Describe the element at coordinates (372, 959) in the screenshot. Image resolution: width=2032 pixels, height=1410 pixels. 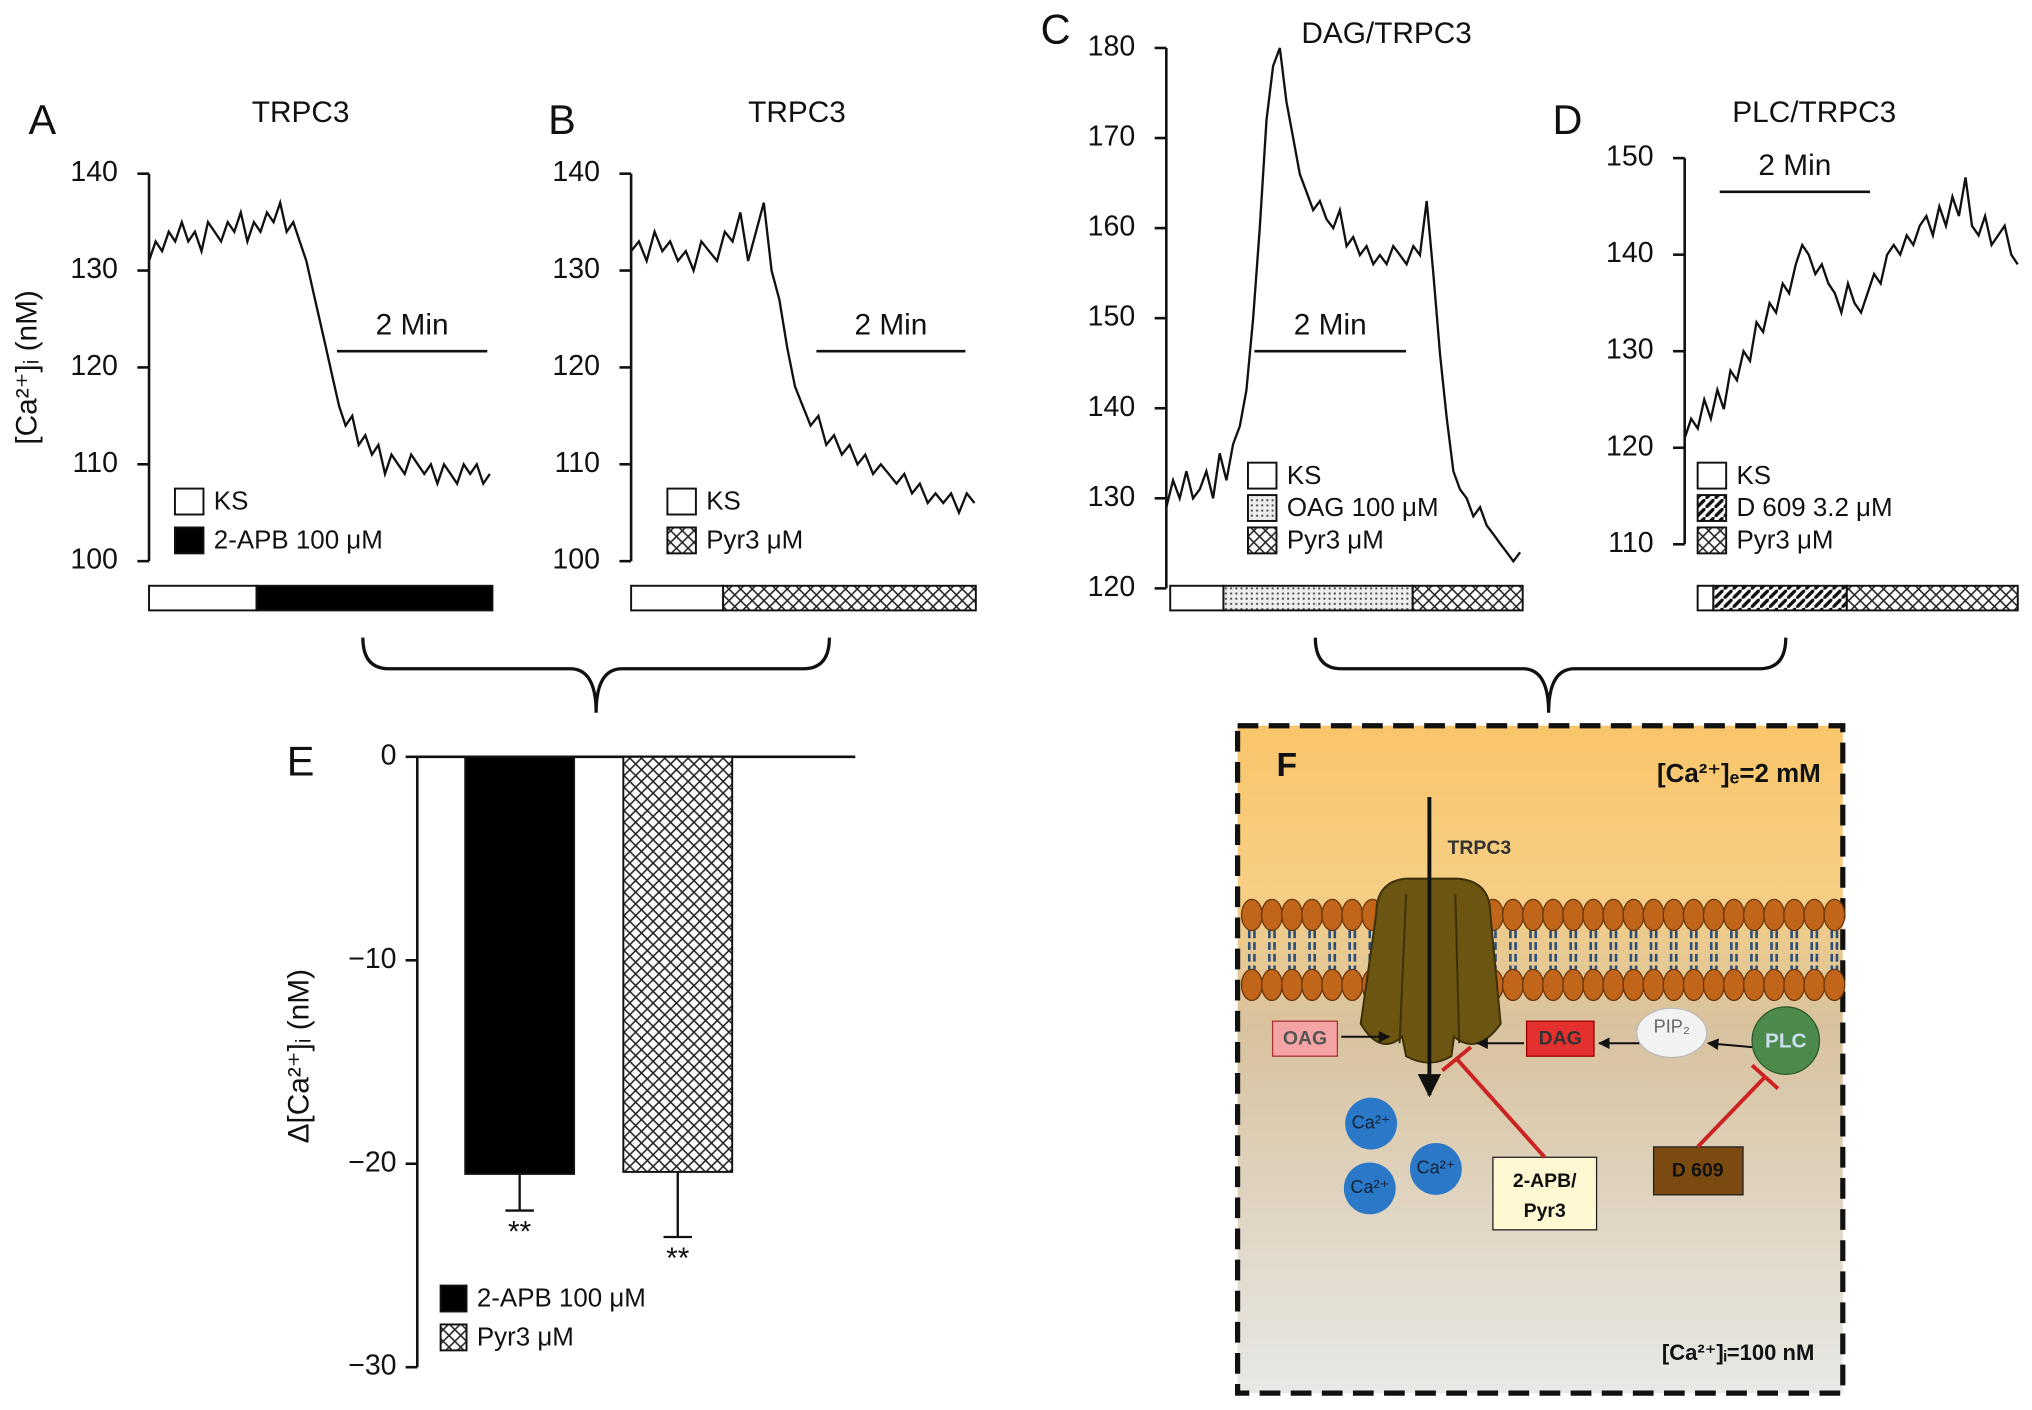
I see `y-tick-label: −10` at that location.